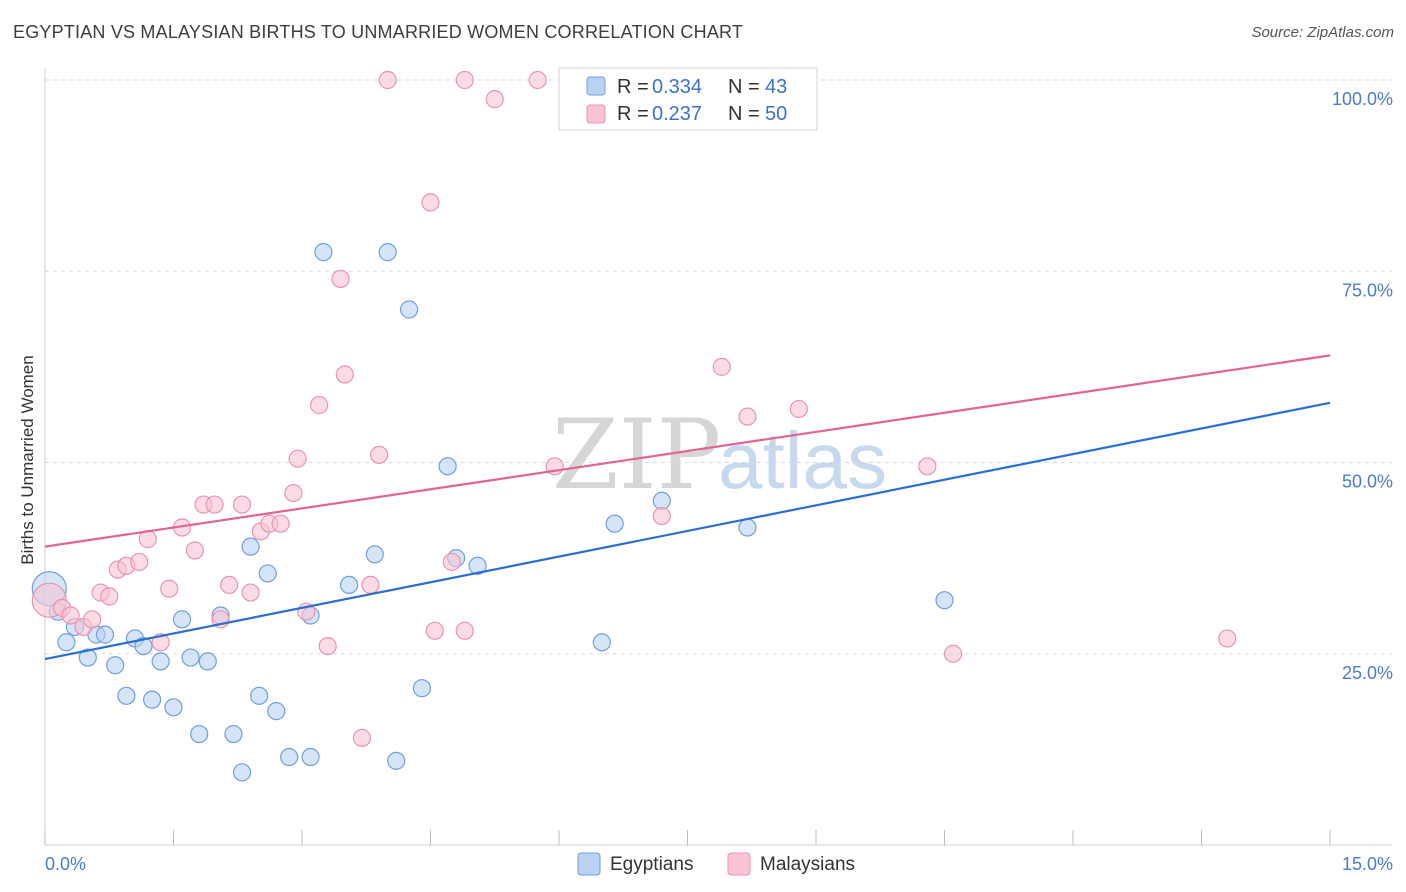 Image resolution: width=1406 pixels, height=892 pixels. I want to click on bottom-legend-egyptians-swatch, so click(589, 864).